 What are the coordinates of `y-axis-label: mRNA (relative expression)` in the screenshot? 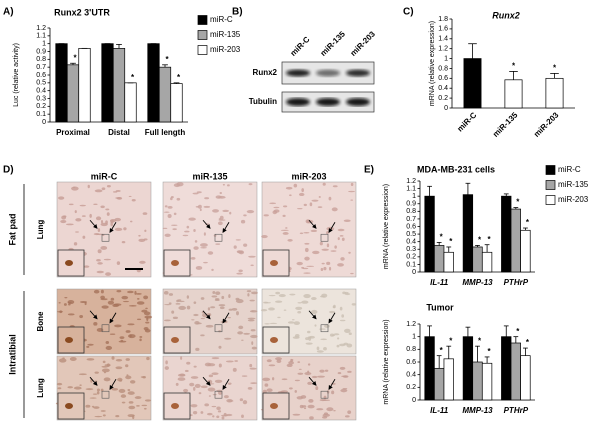 It's located at (432, 63).